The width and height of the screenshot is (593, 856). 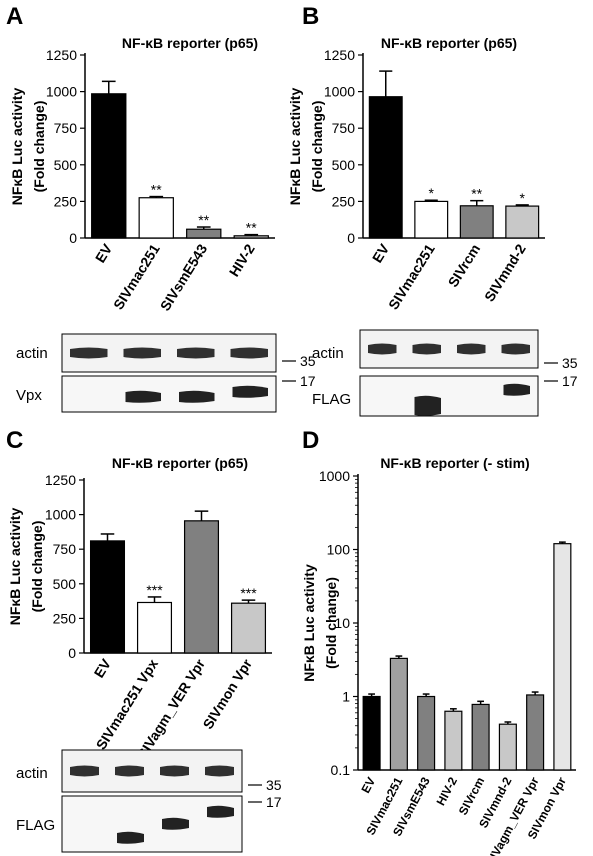 What do you see at coordinates (310, 16) in the screenshot?
I see `panel-letter: B` at bounding box center [310, 16].